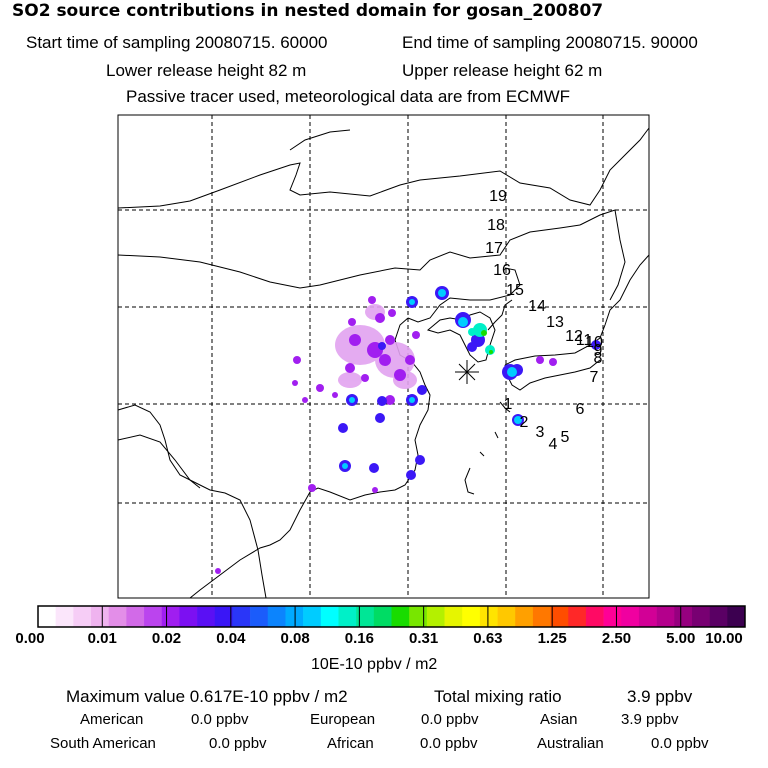 This screenshot has width=768, height=768. I want to click on region-name-european: European, so click(343, 719).